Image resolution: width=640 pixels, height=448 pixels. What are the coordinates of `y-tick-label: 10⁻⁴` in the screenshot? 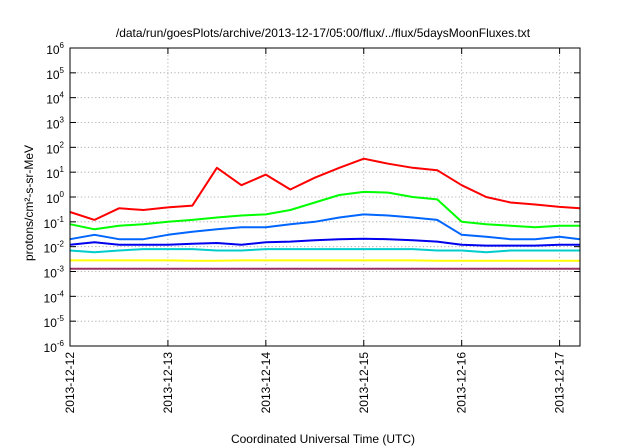 It's located at (54, 297).